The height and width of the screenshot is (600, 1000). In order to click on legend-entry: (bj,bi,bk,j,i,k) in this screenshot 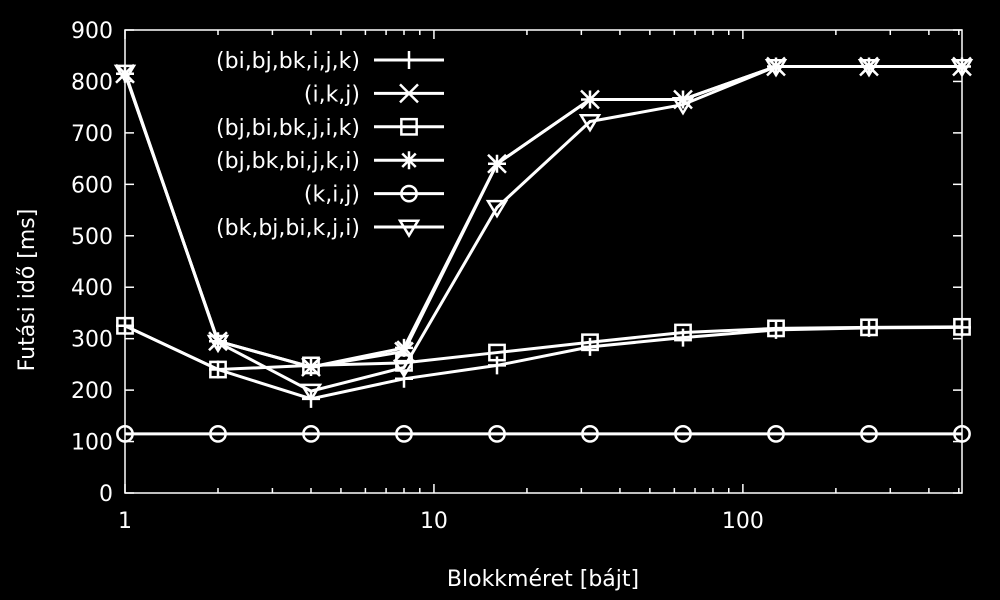, I will do `click(330, 128)`.